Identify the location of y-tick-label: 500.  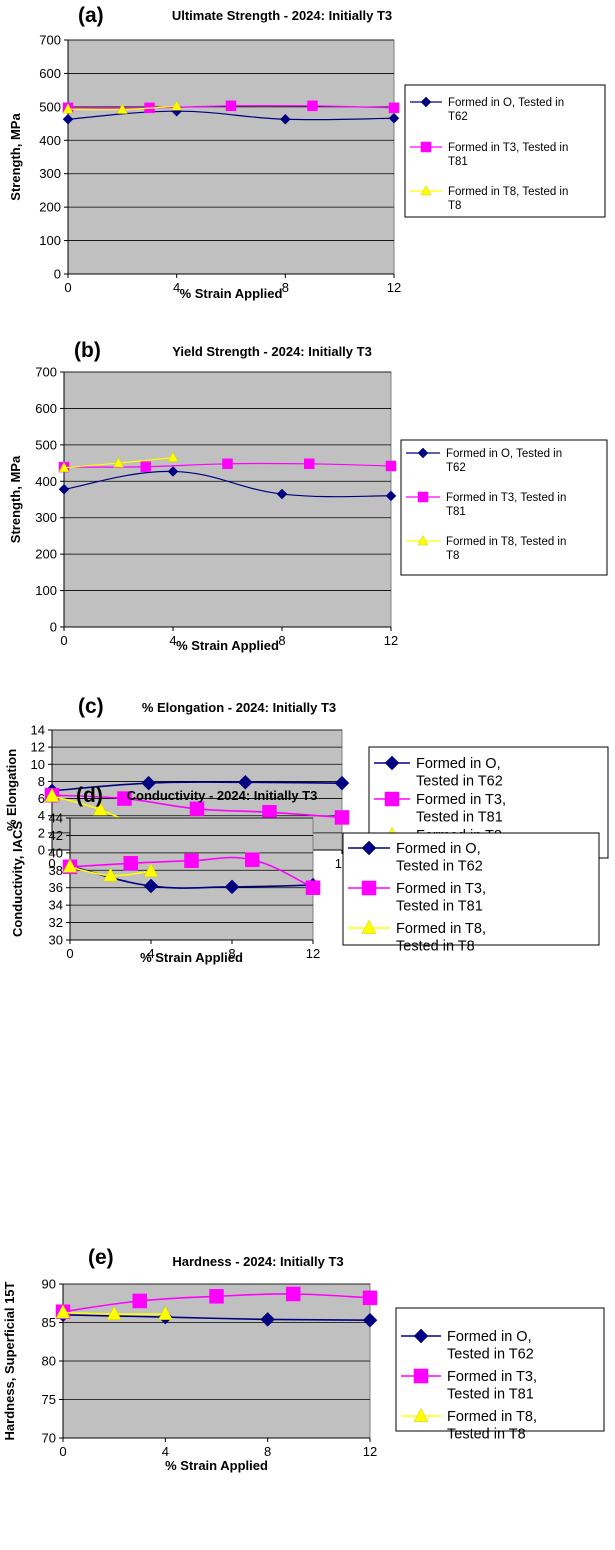
(46, 444).